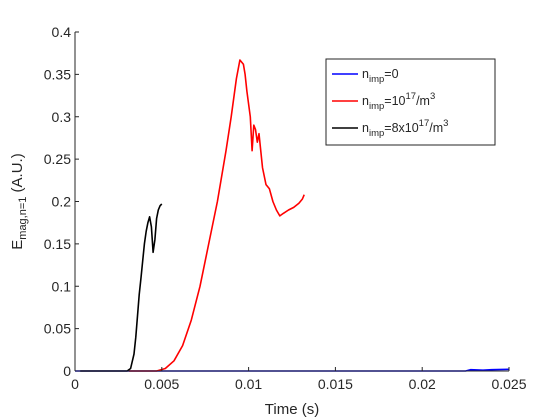 This screenshot has width=560, height=420. What do you see at coordinates (57, 74) in the screenshot?
I see `y-tick-label: 0.35` at bounding box center [57, 74].